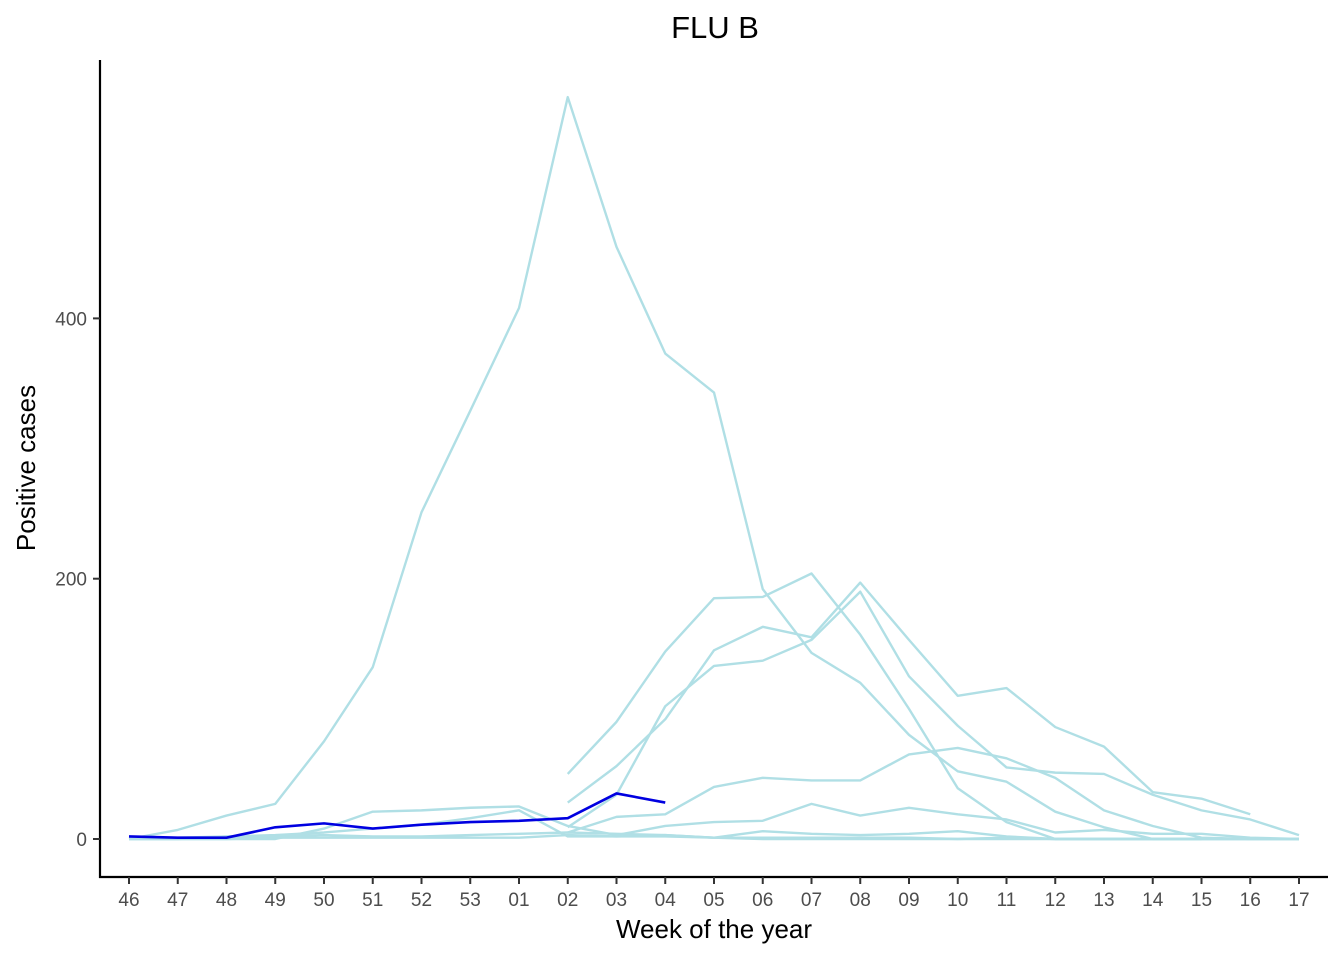  I want to click on y-tick-label: 200, so click(71, 580).